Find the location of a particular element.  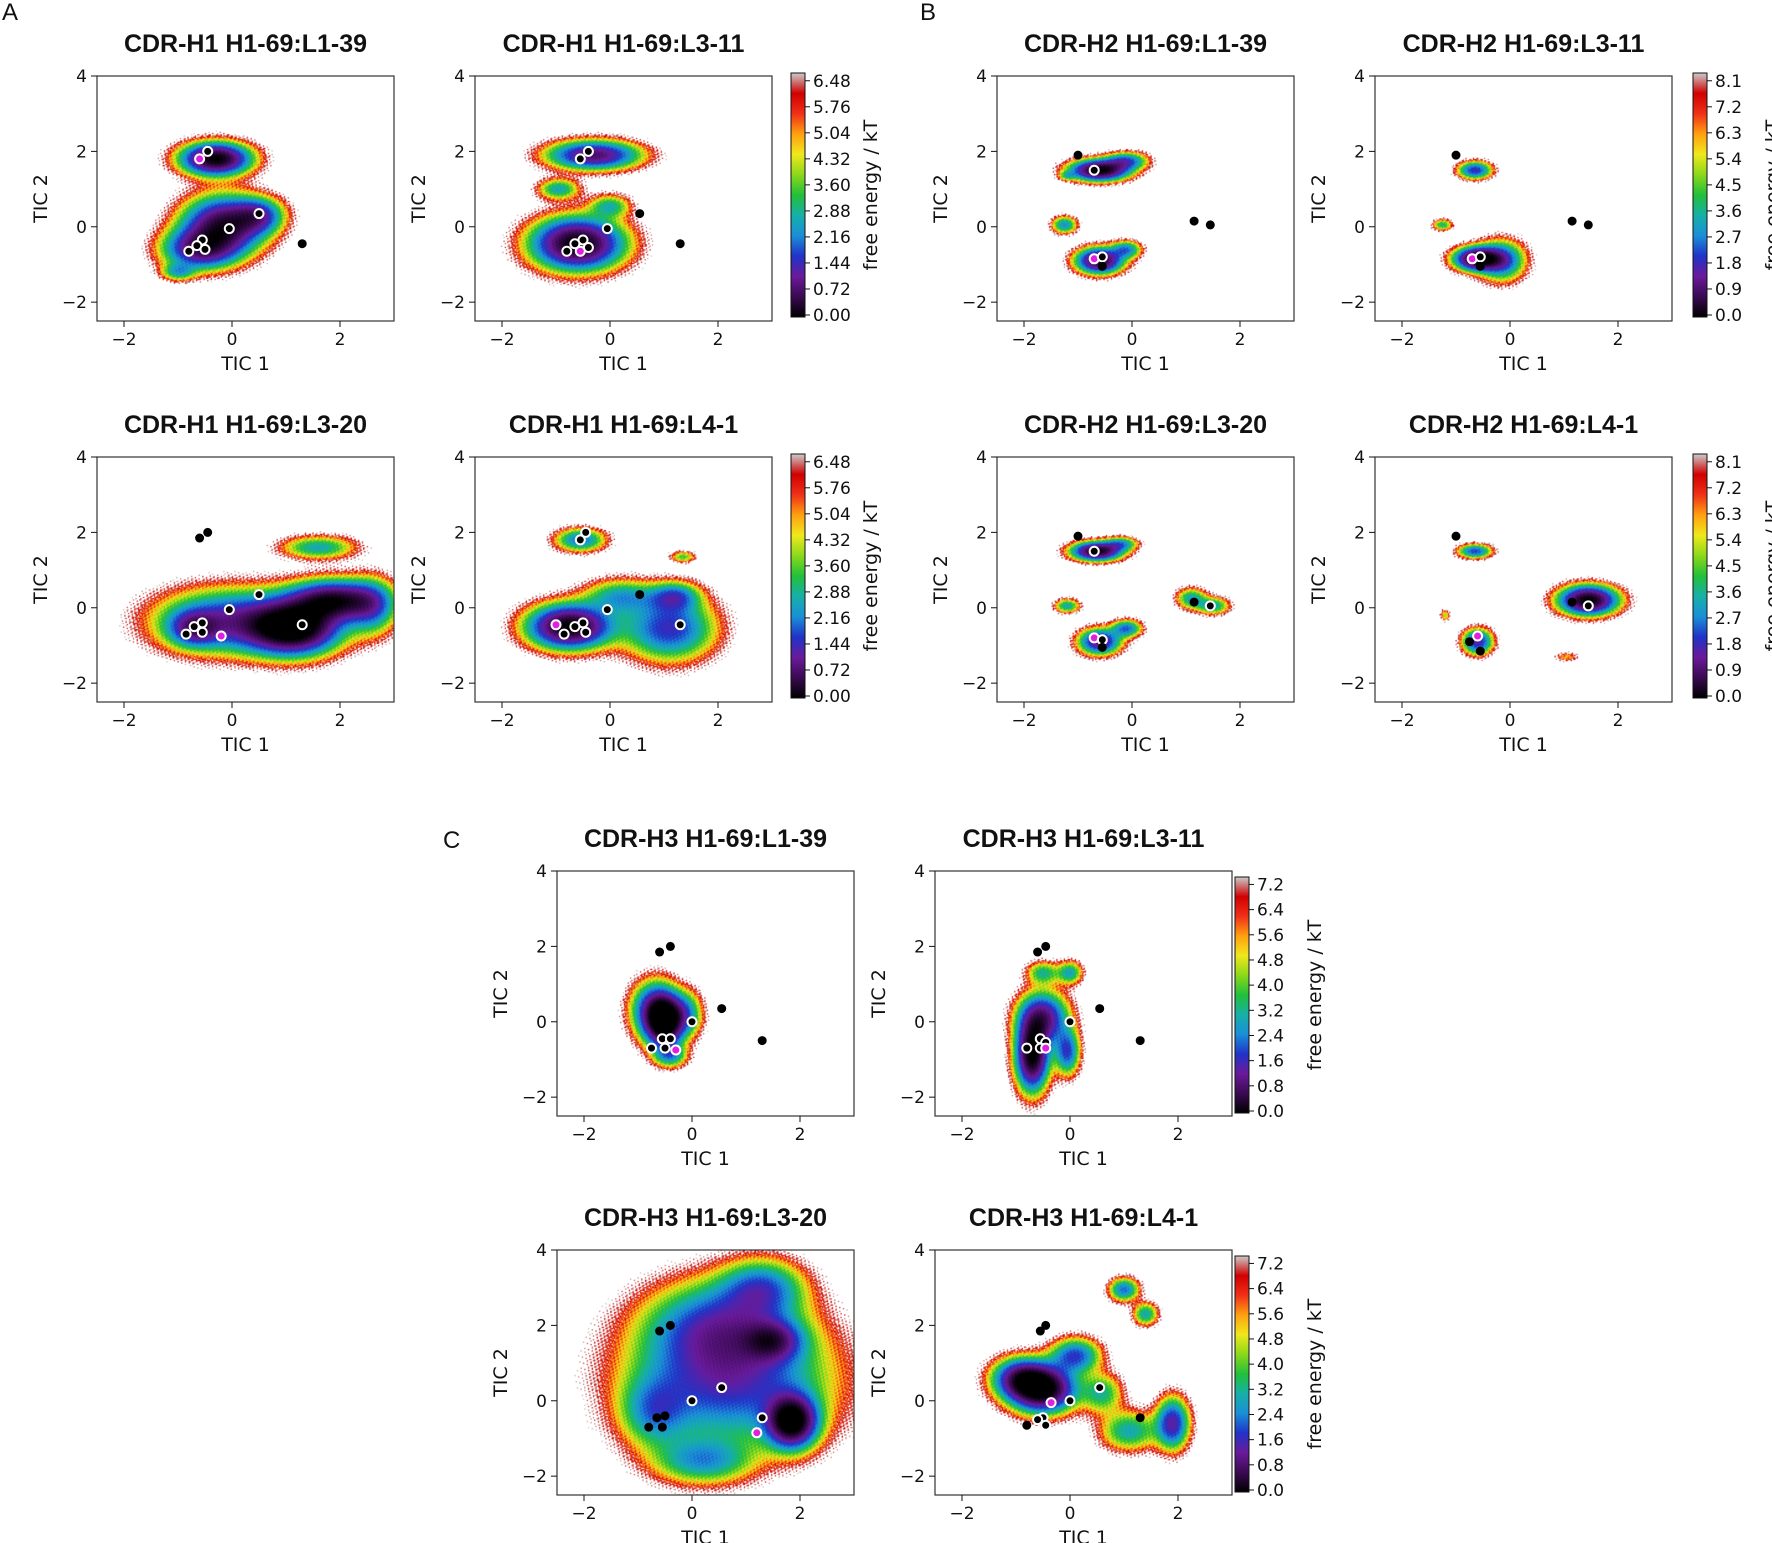

colorbar-tick-label: 1.44 is located at coordinates (832, 264).